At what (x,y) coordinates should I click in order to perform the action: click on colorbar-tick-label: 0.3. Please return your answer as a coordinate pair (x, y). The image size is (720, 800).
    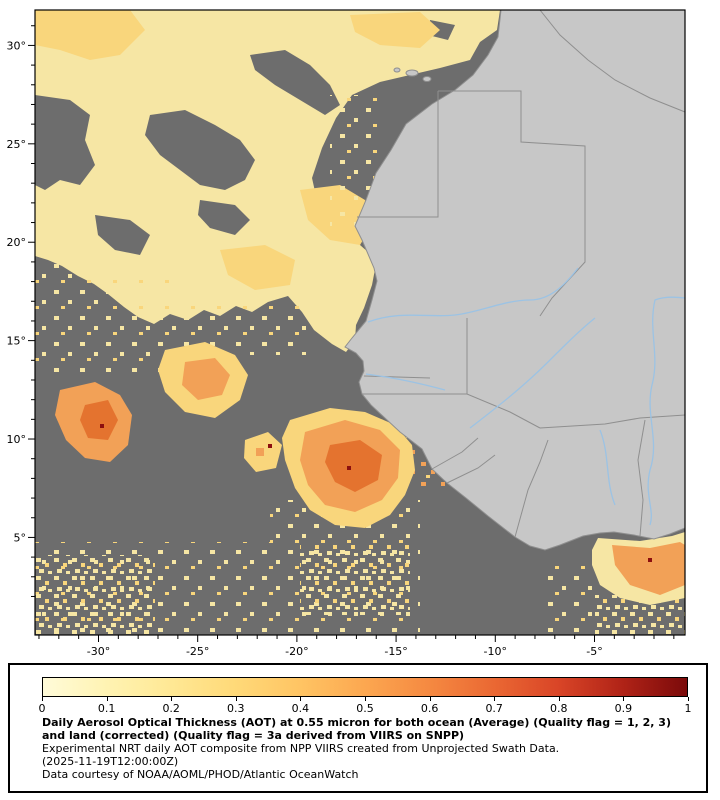
    Looking at the image, I should click on (236, 708).